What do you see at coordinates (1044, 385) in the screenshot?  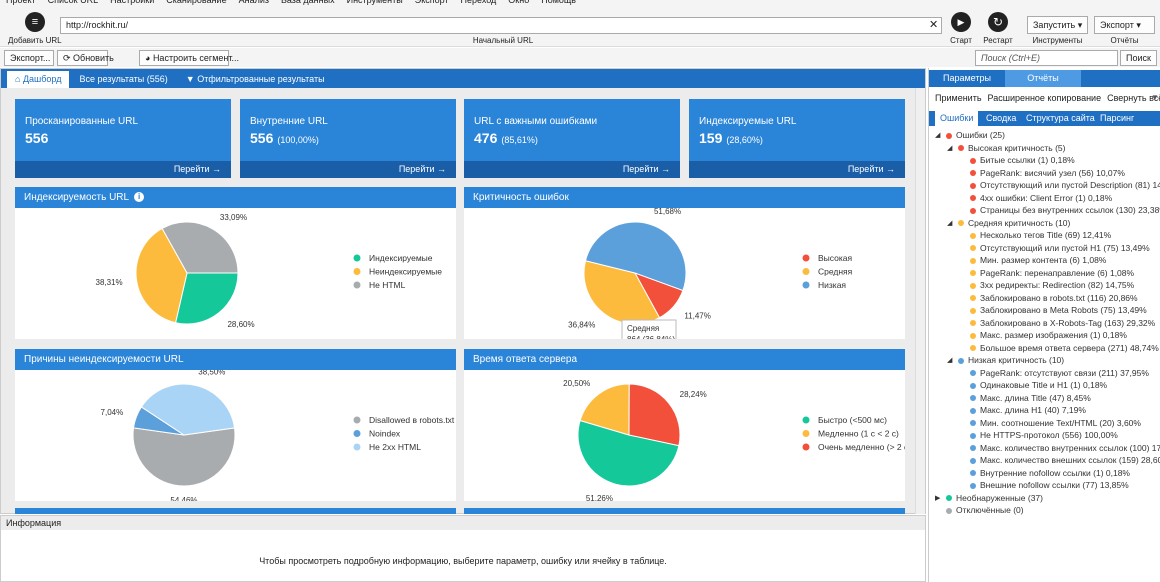 I see `tree-item: Одинаковые Title и H1 (1) 0,18%` at bounding box center [1044, 385].